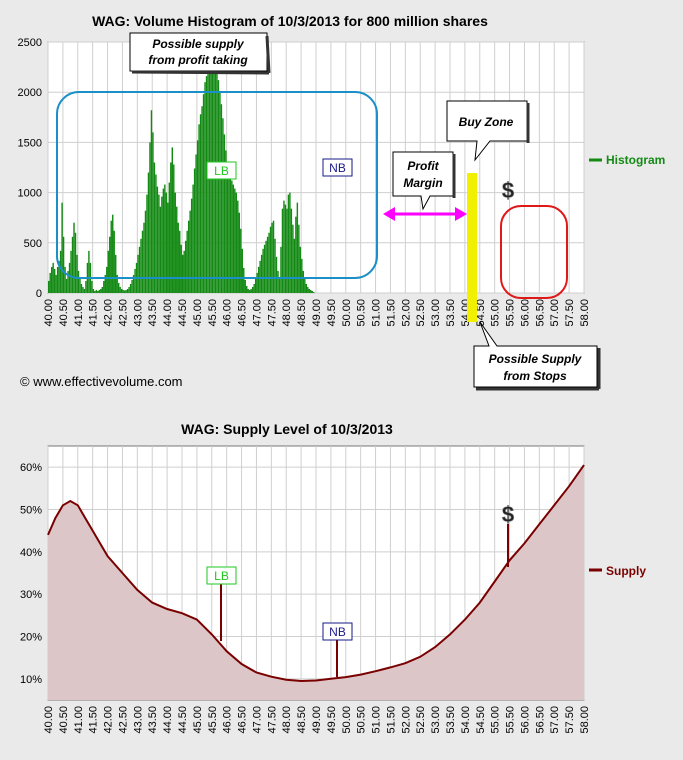  I want to click on histogram-x-tick: 47.50, so click(272, 313).